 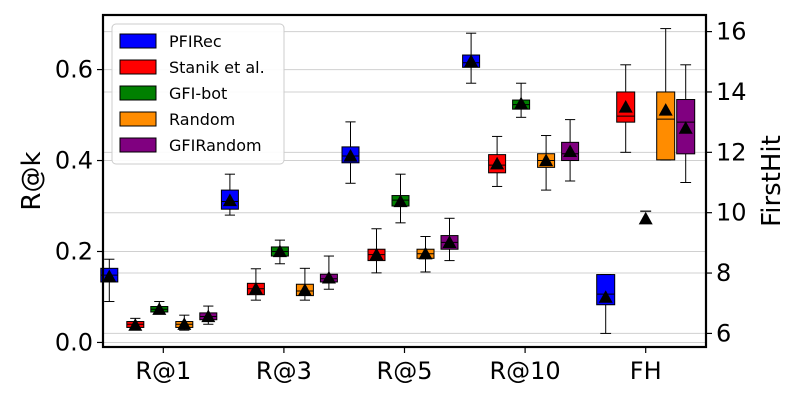 I want to click on box-pfirec-r1, so click(x=109, y=280).